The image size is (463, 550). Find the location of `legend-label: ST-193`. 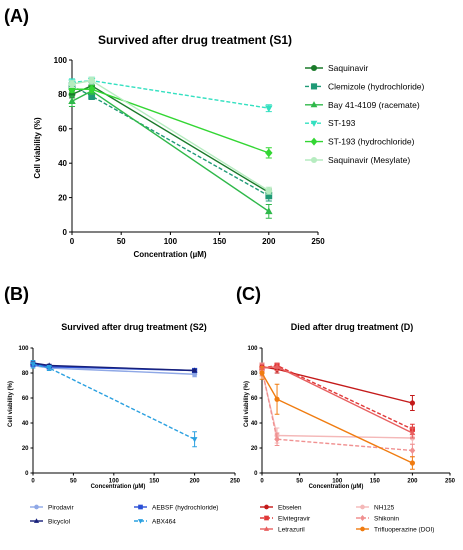

legend-label: ST-193 is located at coordinates (342, 123).